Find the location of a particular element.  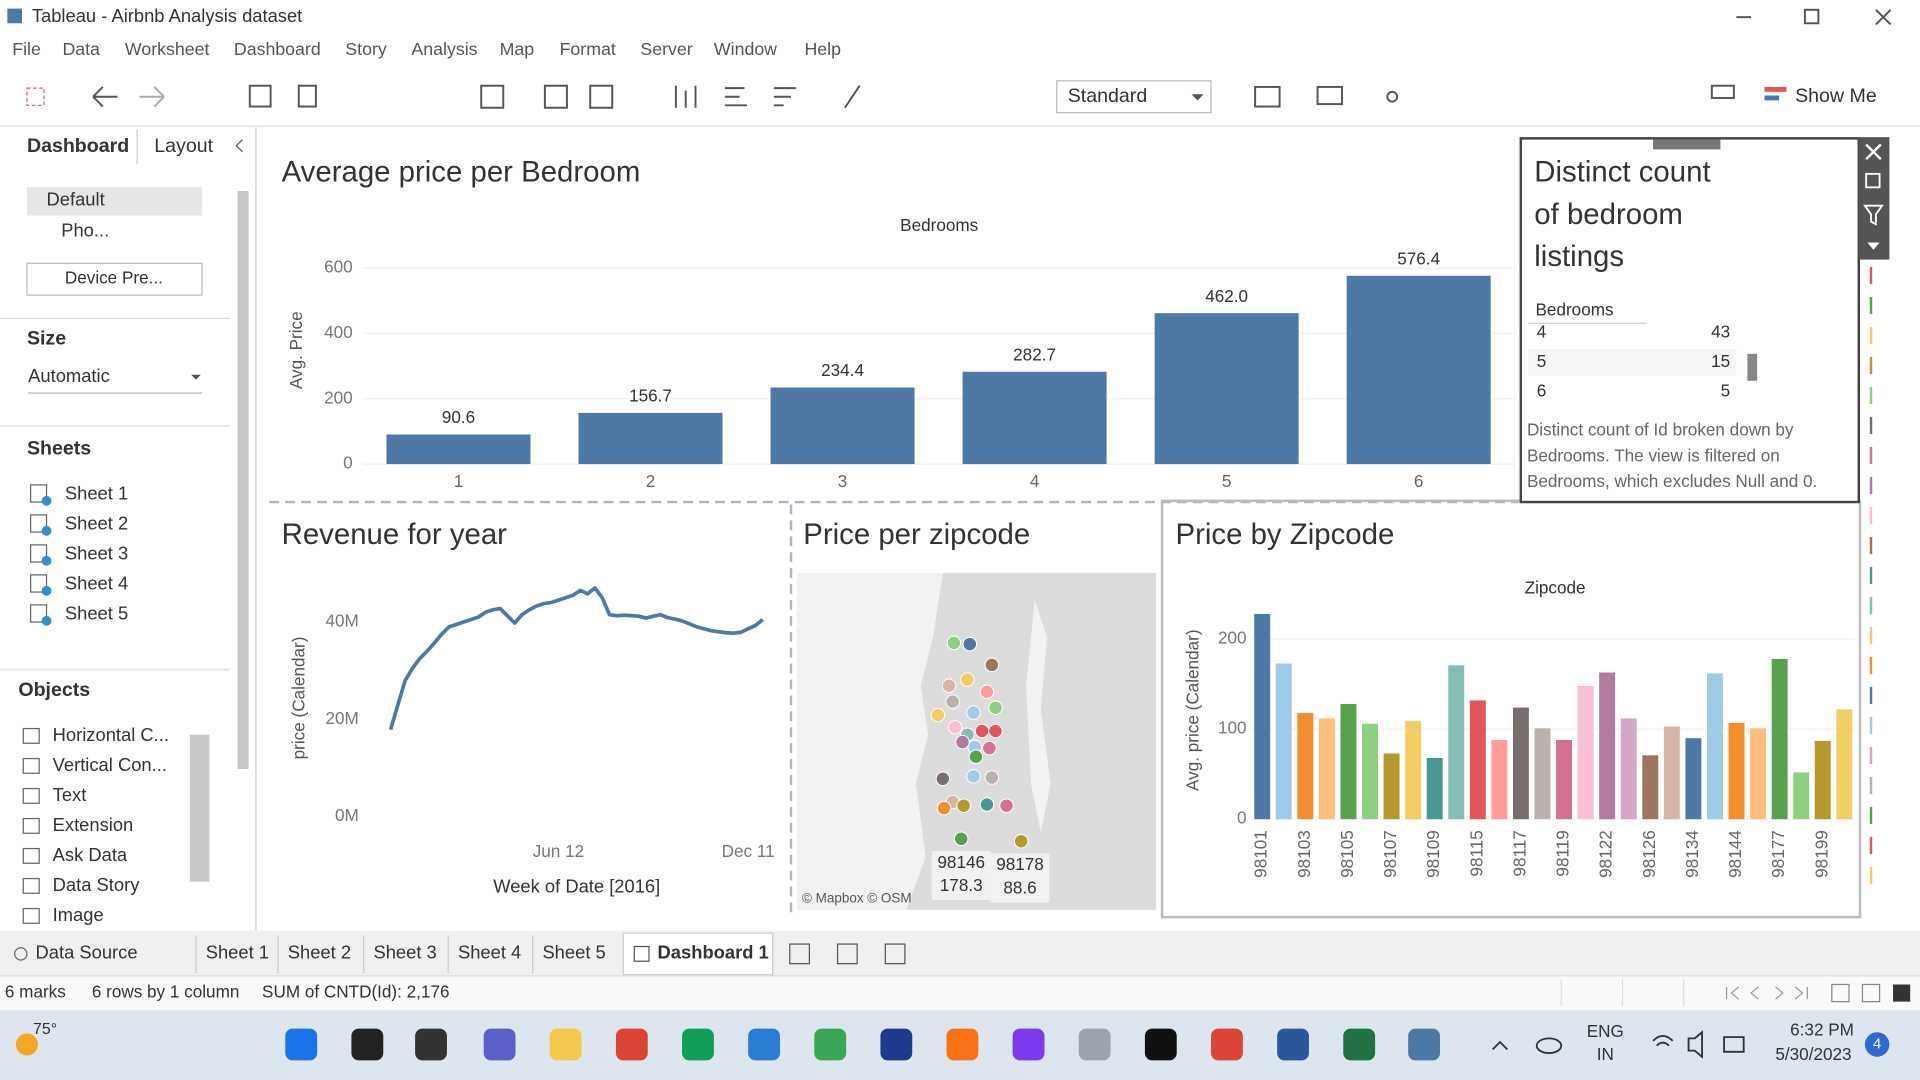

fit-dropdown is located at coordinates (1134, 97).